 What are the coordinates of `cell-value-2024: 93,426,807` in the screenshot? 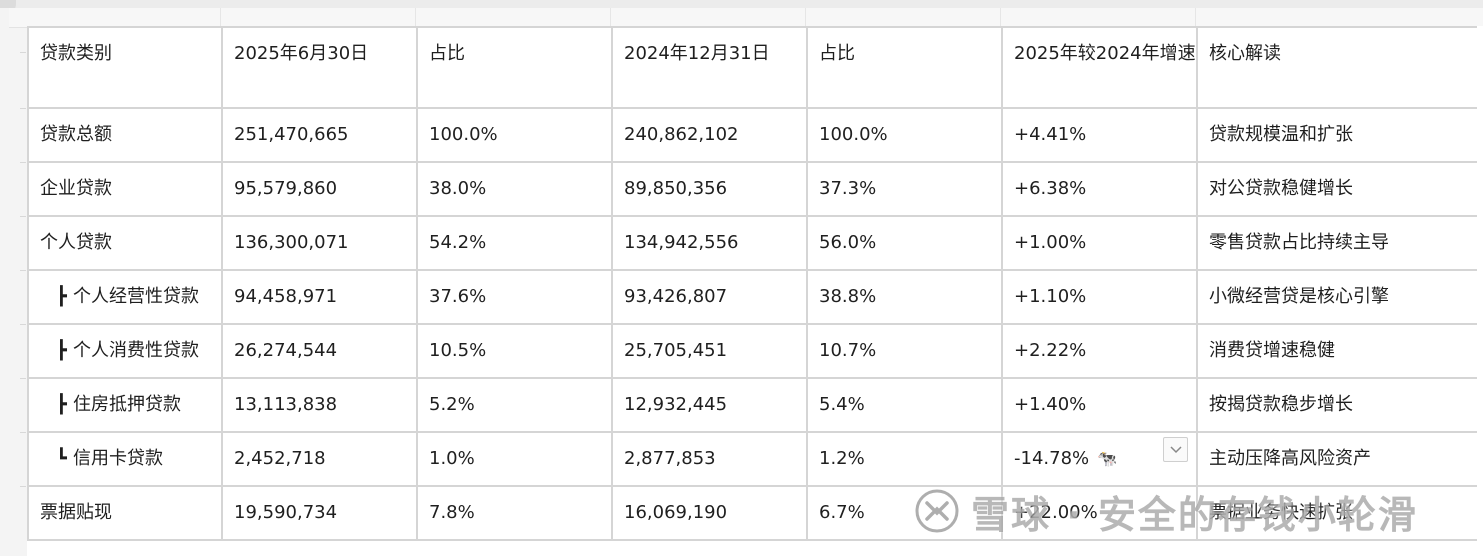 It's located at (709, 297).